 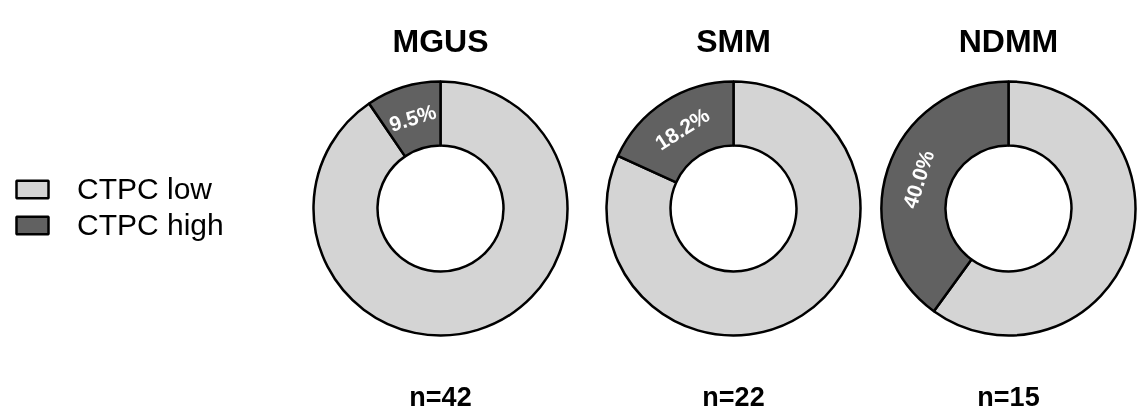 What do you see at coordinates (1008, 40) in the screenshot?
I see `chart-title: NDMM` at bounding box center [1008, 40].